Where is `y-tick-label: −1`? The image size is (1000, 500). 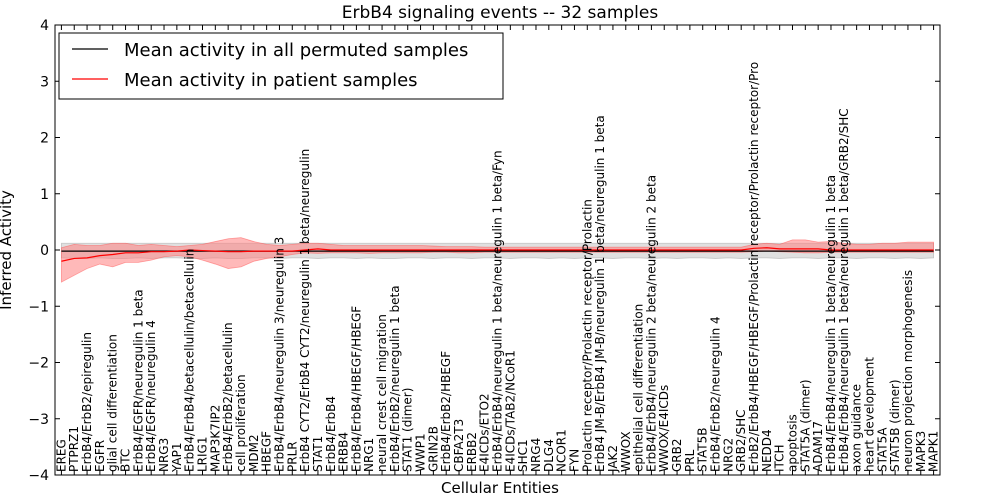 y-tick-label: −1 is located at coordinates (38, 307).